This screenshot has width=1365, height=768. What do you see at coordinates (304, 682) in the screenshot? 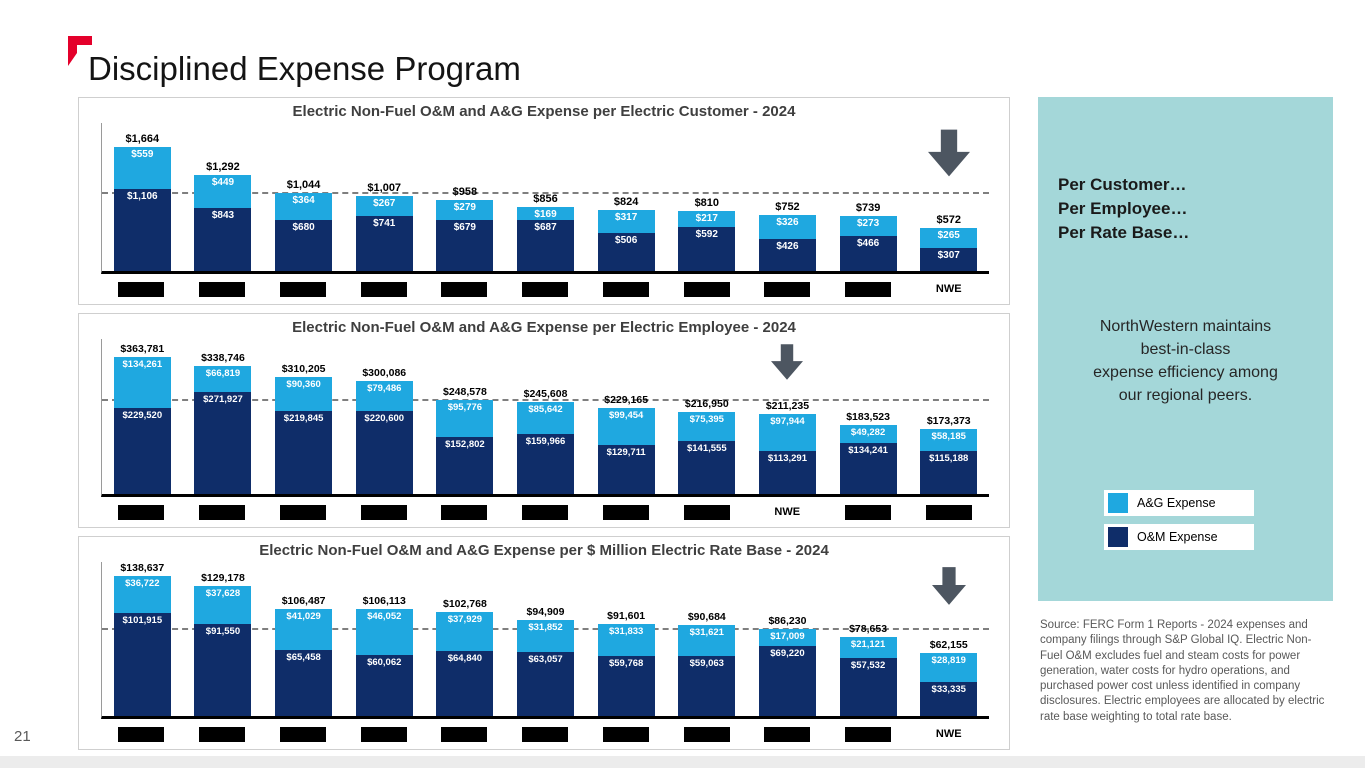
I see `om-expense-segment: $65,458` at bounding box center [304, 682].